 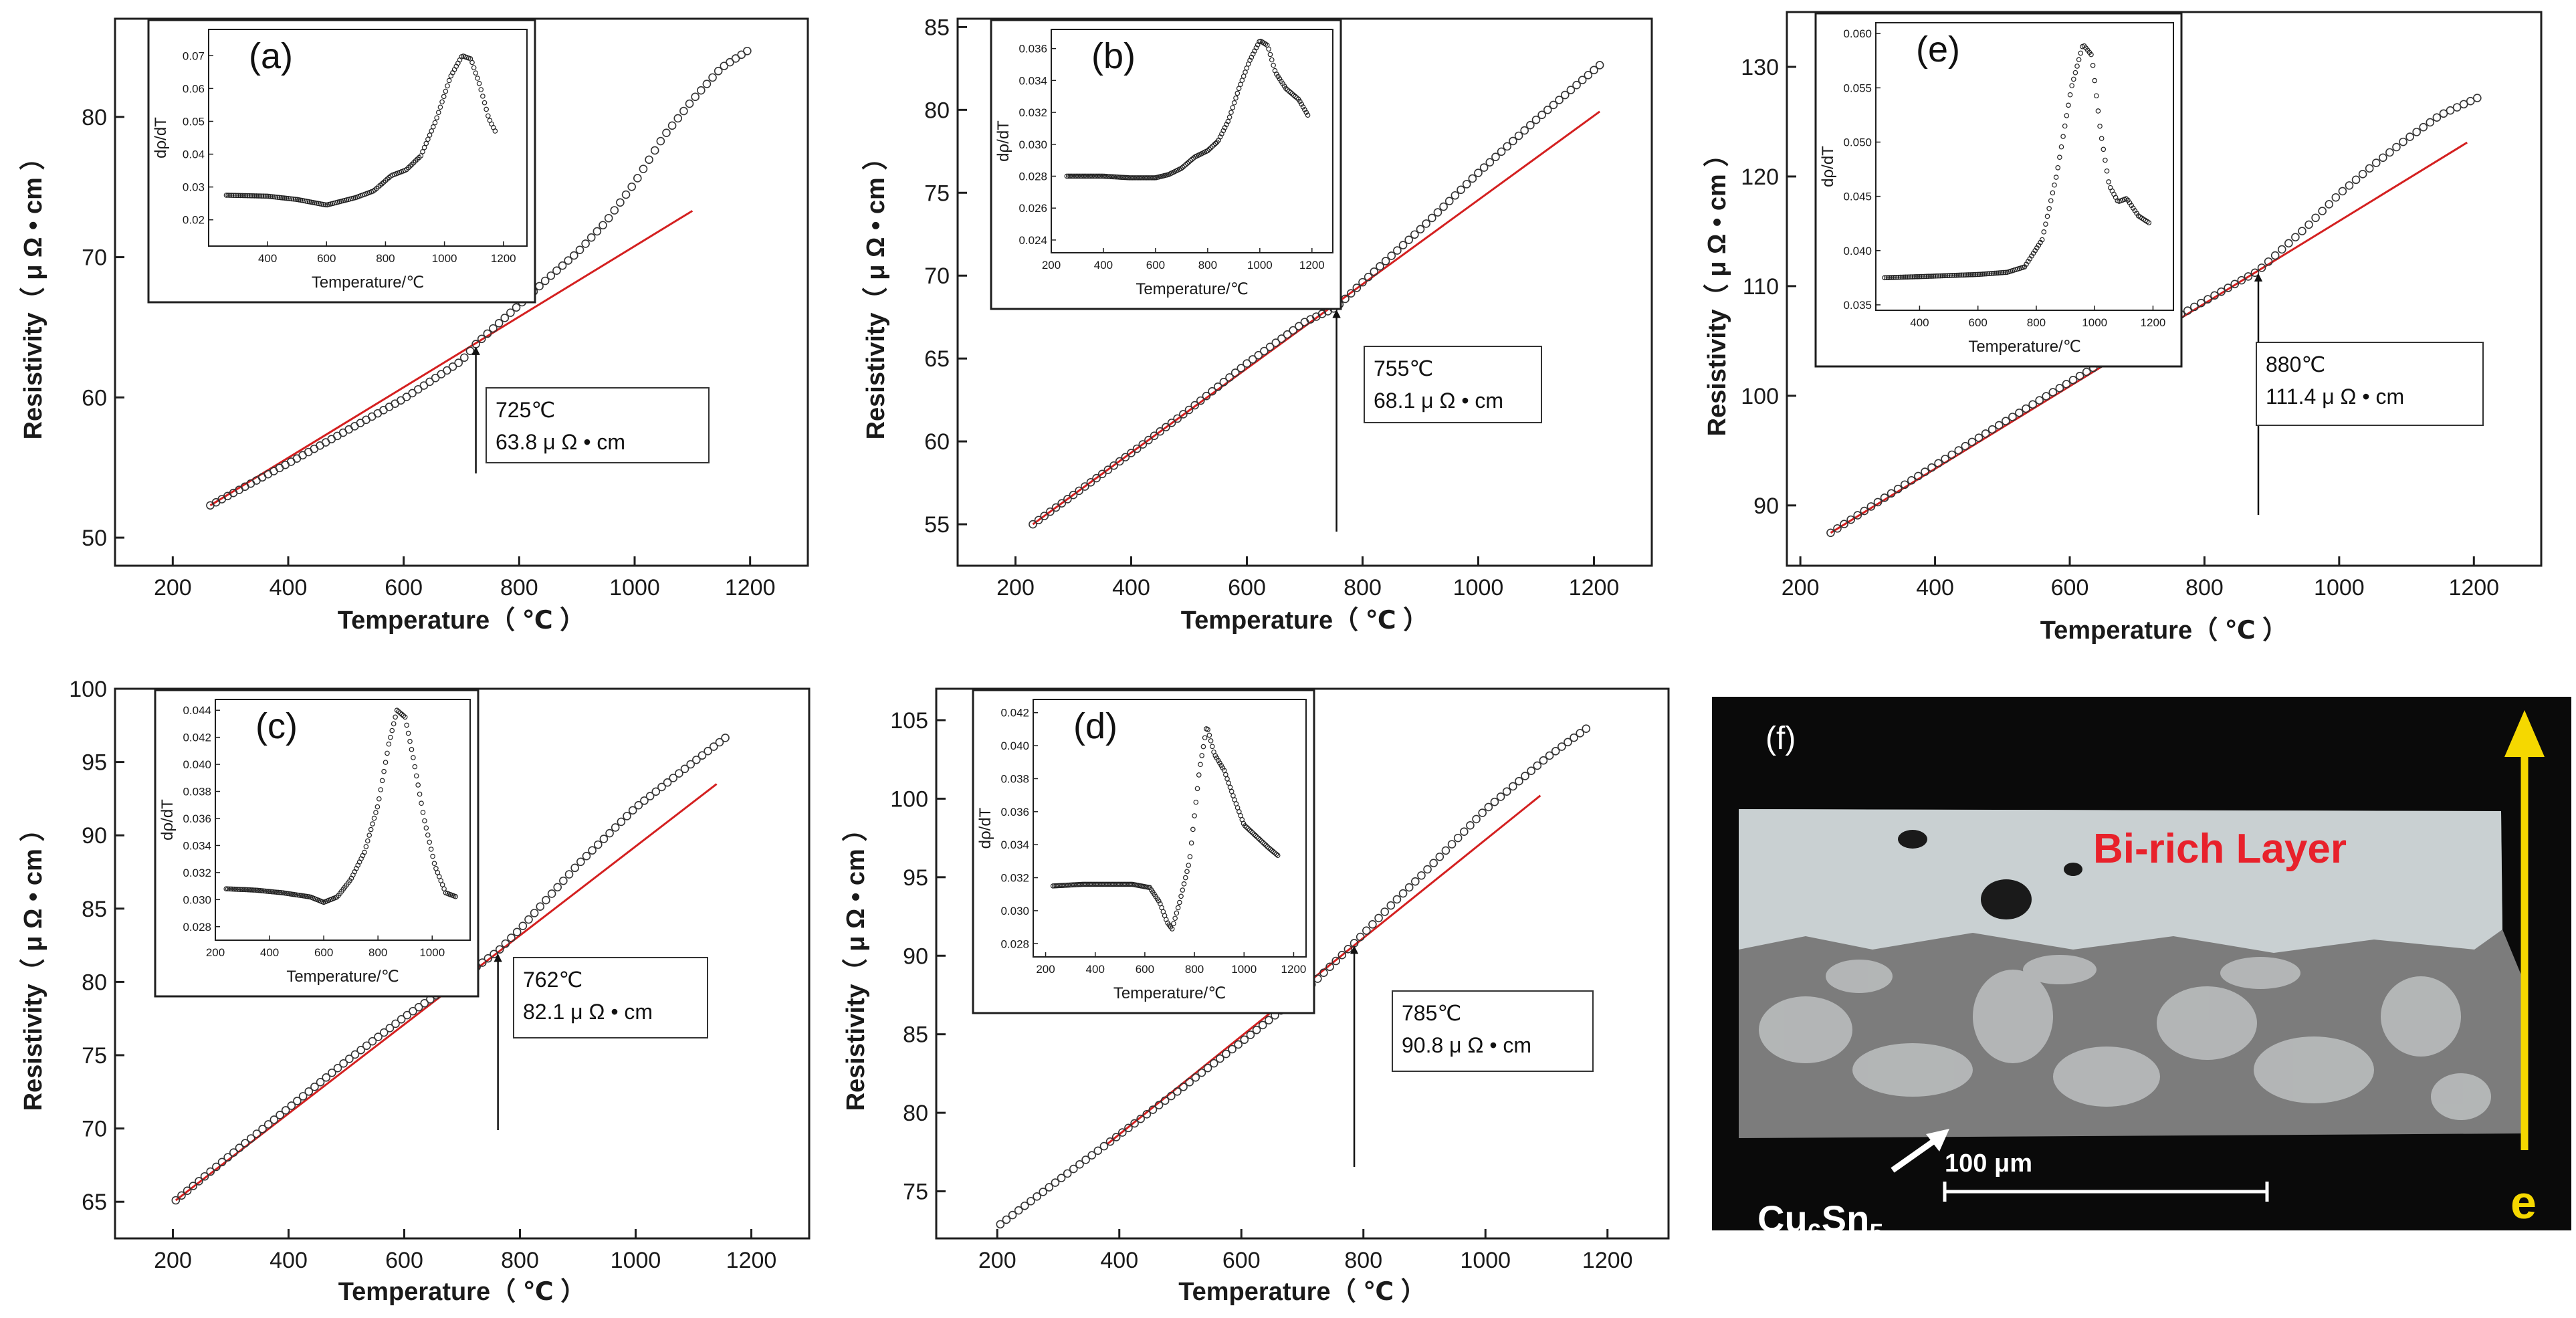 What do you see at coordinates (197, 818) in the screenshot?
I see `inset-y-tick-label-c-4: 0.036` at bounding box center [197, 818].